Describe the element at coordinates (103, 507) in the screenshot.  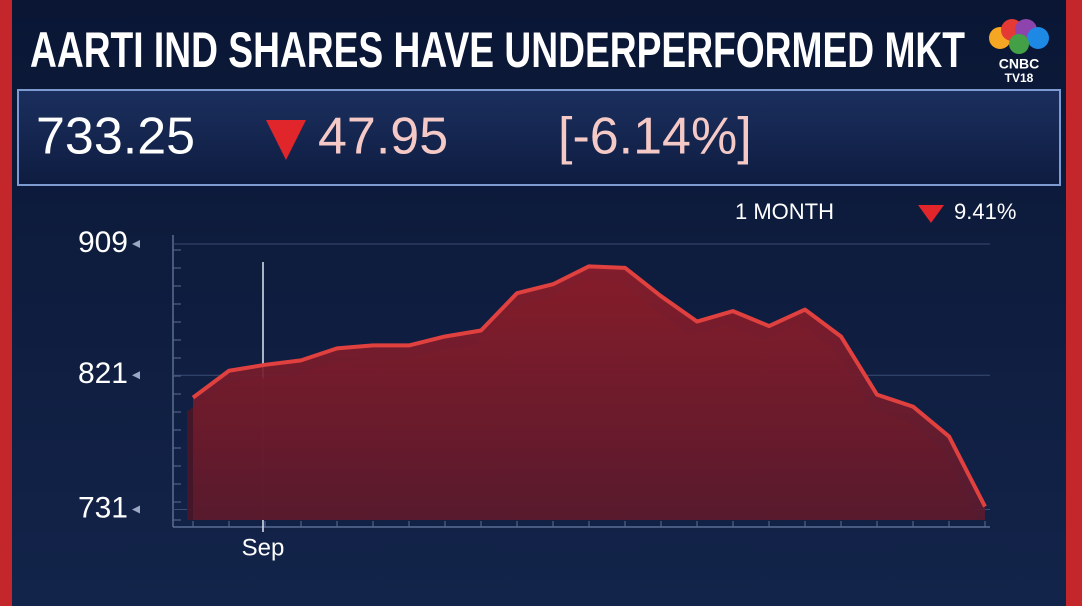
I see `y-tick-label: 731` at that location.